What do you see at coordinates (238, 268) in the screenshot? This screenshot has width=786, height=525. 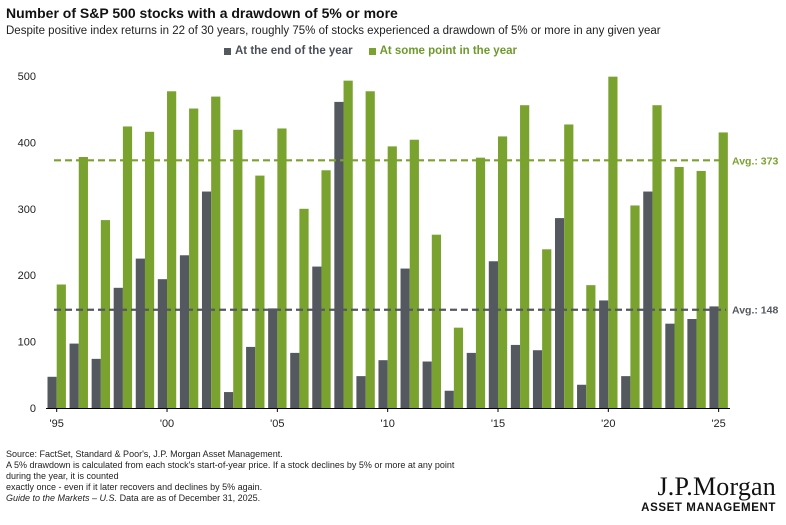 I see `bar-some-point-2003` at bounding box center [238, 268].